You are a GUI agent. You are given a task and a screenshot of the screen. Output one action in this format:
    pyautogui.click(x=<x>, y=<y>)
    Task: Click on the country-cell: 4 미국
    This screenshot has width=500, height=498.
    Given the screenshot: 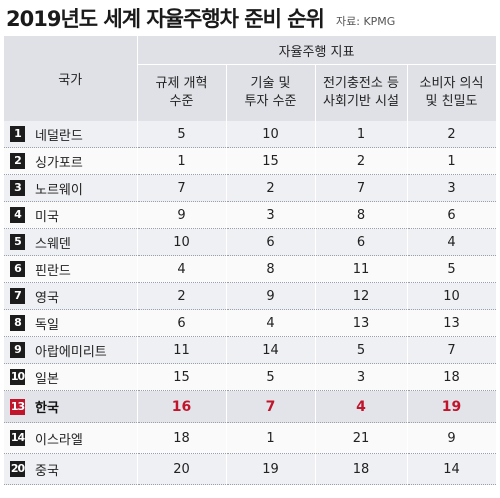 What is the action you would take?
    pyautogui.click(x=71, y=215)
    